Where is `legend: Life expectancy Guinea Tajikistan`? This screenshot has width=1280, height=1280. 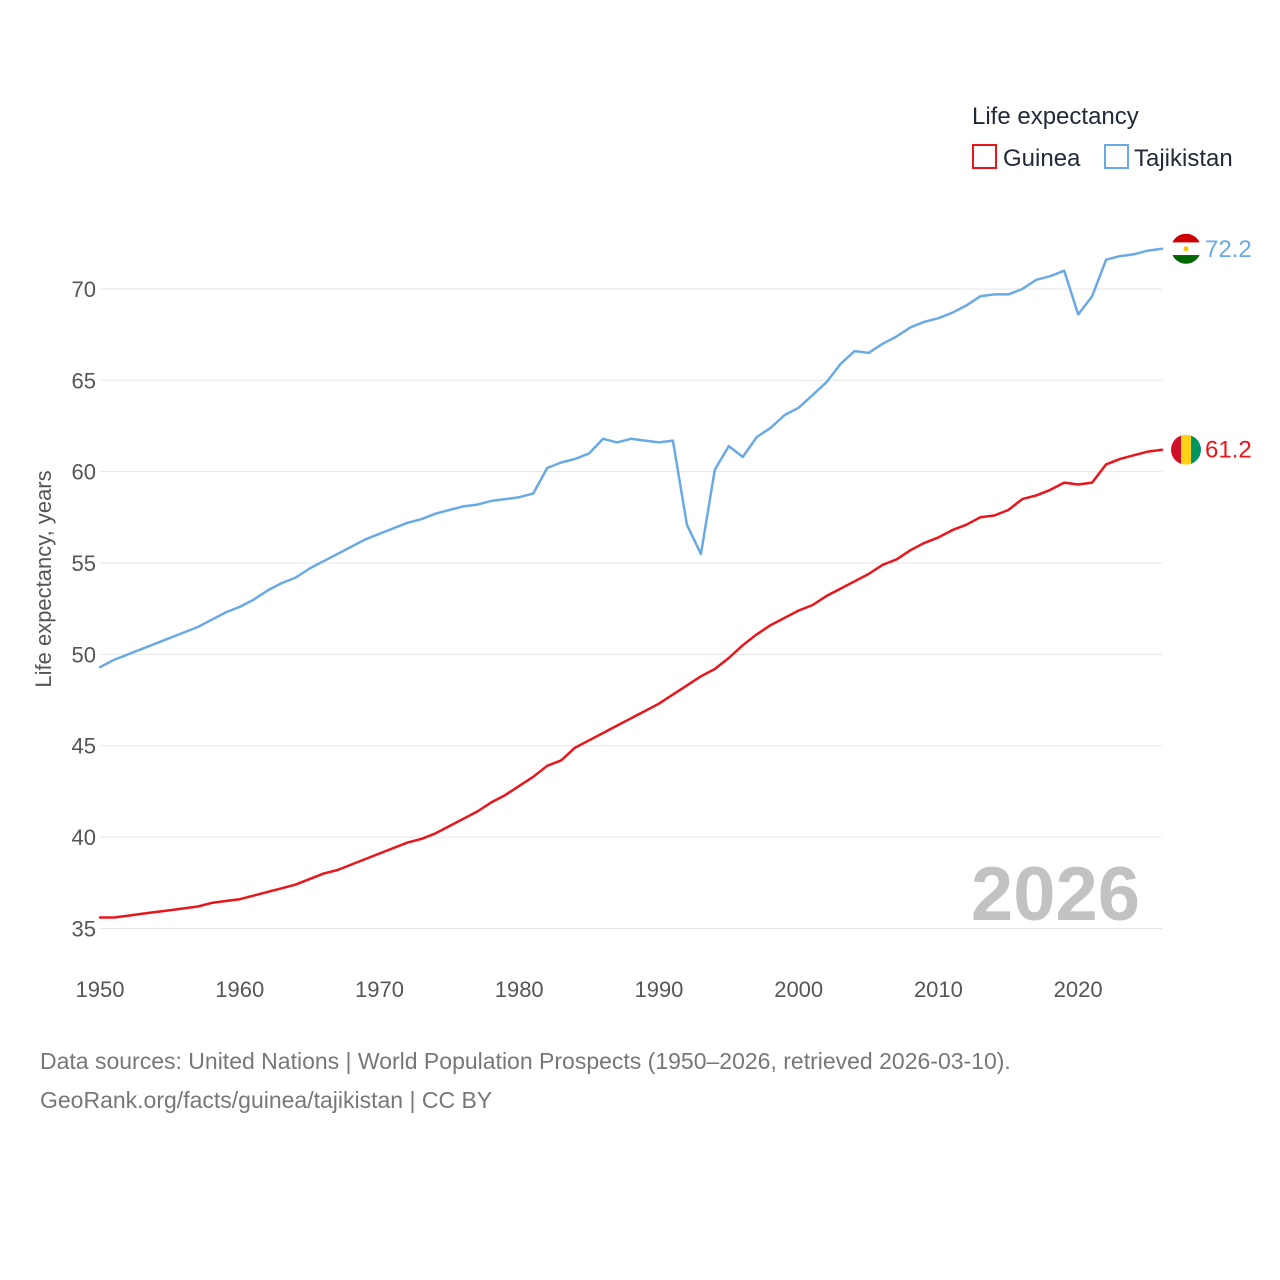 legend: Life expectancy Guinea Tajikistan is located at coordinates (1102, 137).